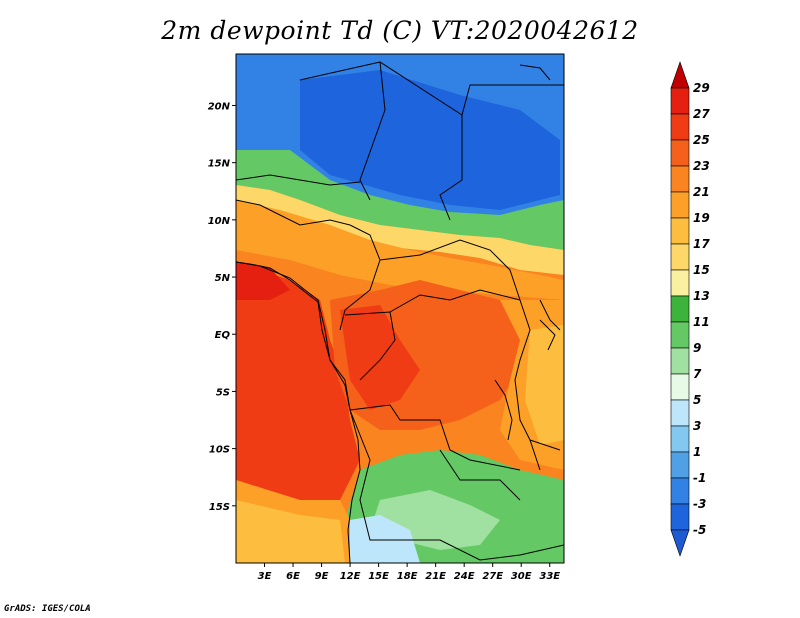 The image size is (800, 618). What do you see at coordinates (293, 576) in the screenshot?
I see `lon-tick-label: 6E` at bounding box center [293, 576].